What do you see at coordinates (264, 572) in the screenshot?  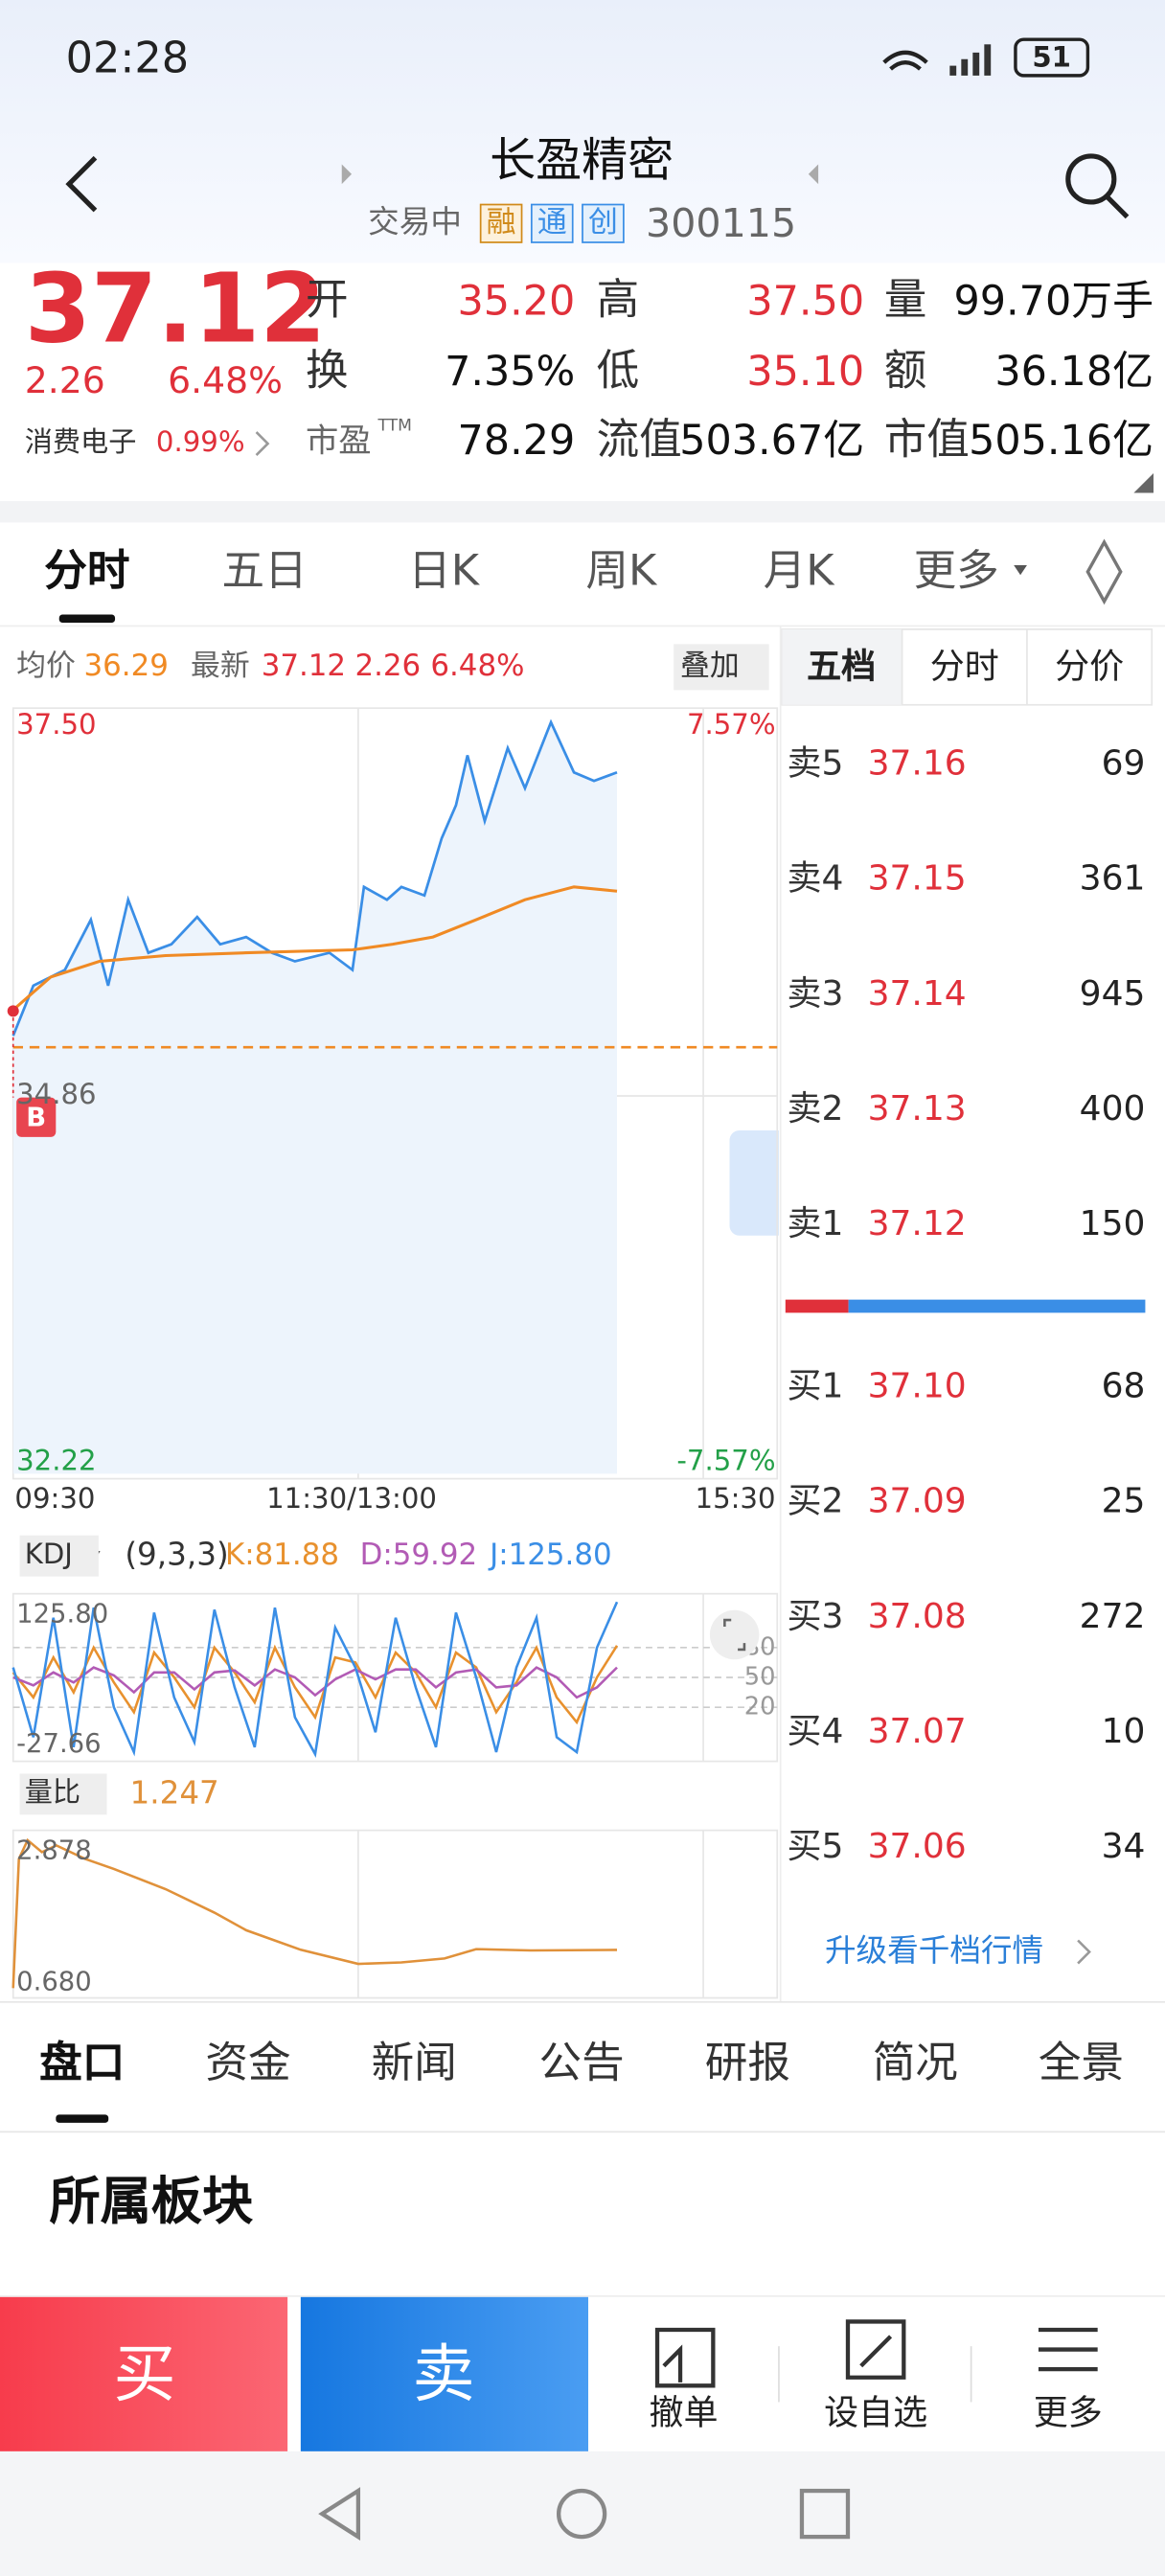 I see `chart-tab: 五日` at bounding box center [264, 572].